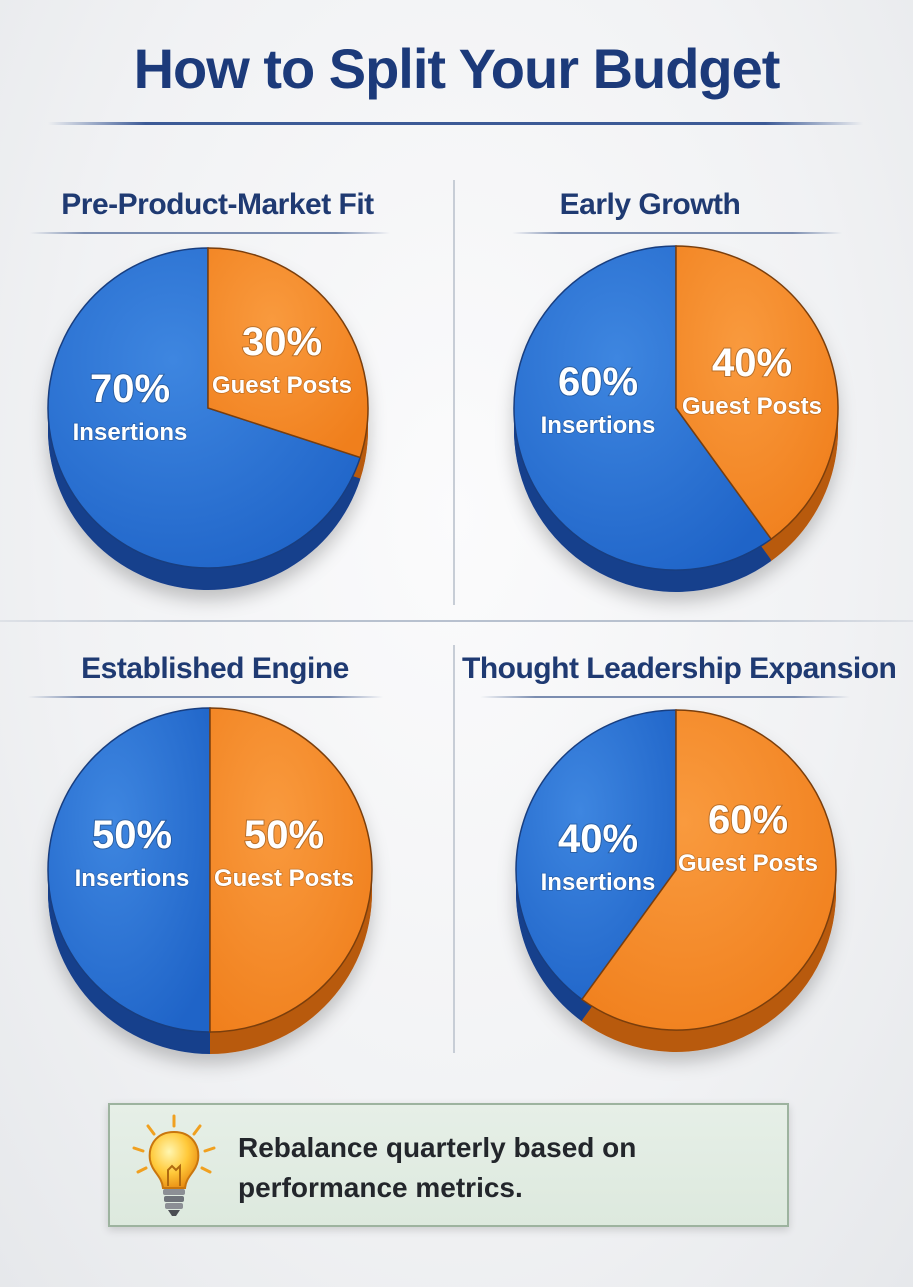  Describe the element at coordinates (217, 204) in the screenshot. I see `chart-title-pre-pmf: Pre-Product-Market Fit` at that location.